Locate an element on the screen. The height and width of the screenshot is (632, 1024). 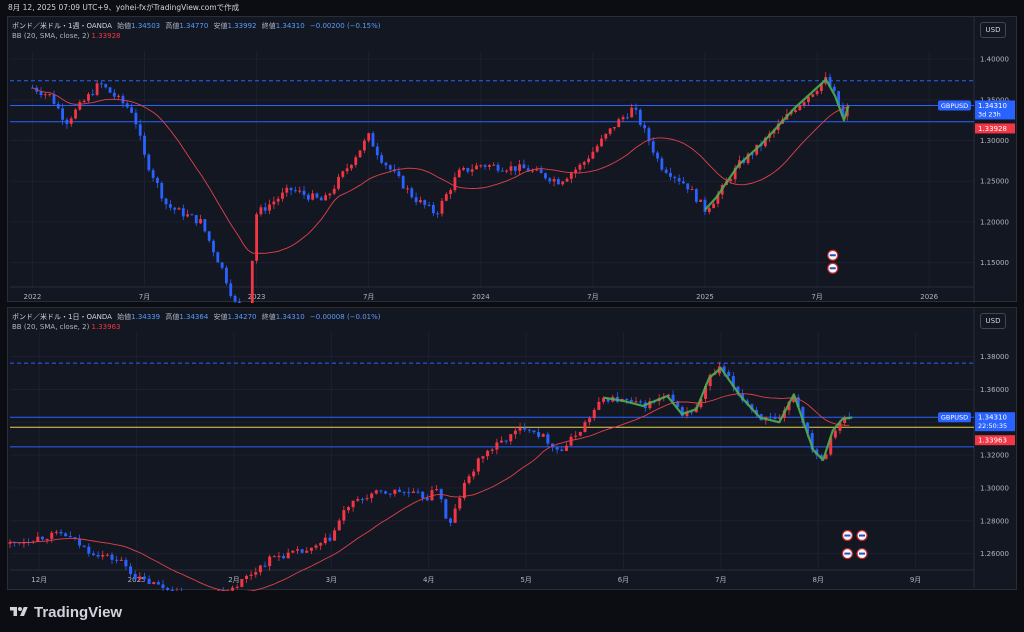
weekly-currency-button: USD is located at coordinates (993, 30).